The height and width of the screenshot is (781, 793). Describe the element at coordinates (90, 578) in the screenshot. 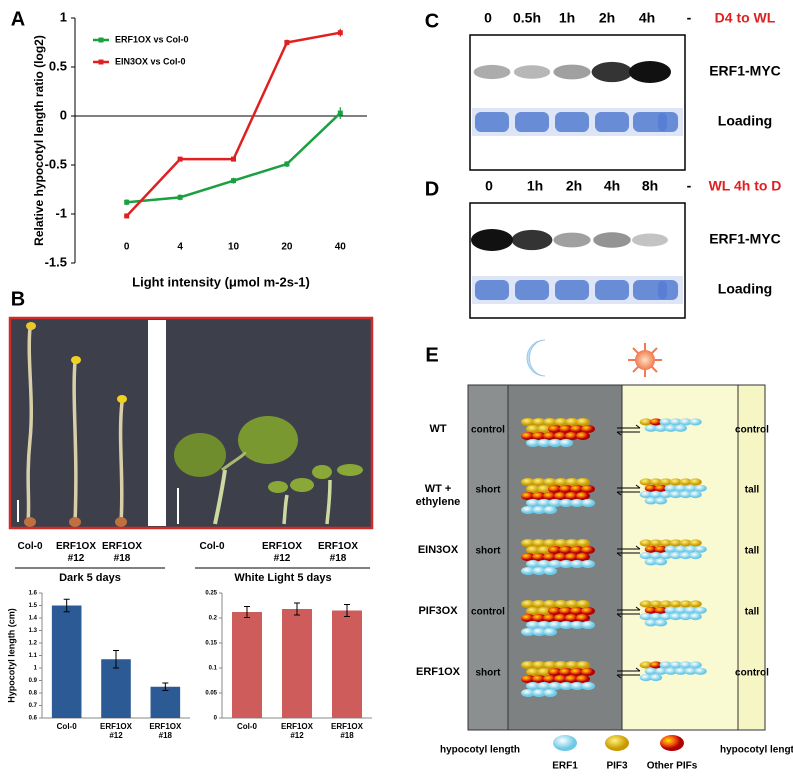

I see `group-caption: Dark 5 days` at that location.